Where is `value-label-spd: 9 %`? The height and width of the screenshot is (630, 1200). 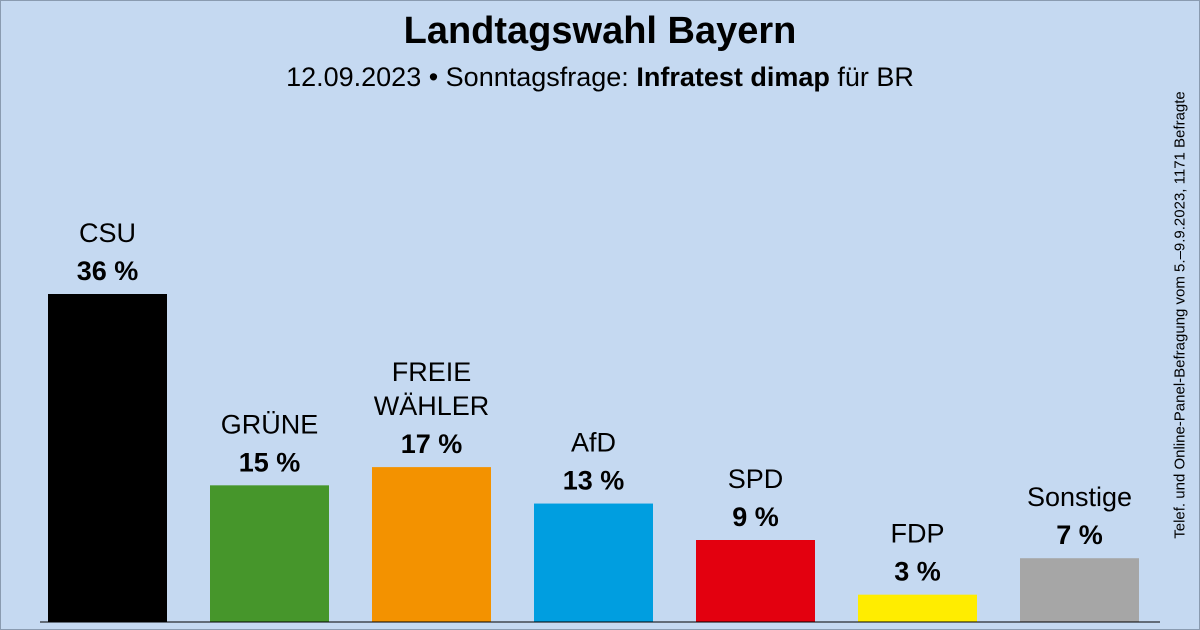 value-label-spd: 9 % is located at coordinates (755, 517).